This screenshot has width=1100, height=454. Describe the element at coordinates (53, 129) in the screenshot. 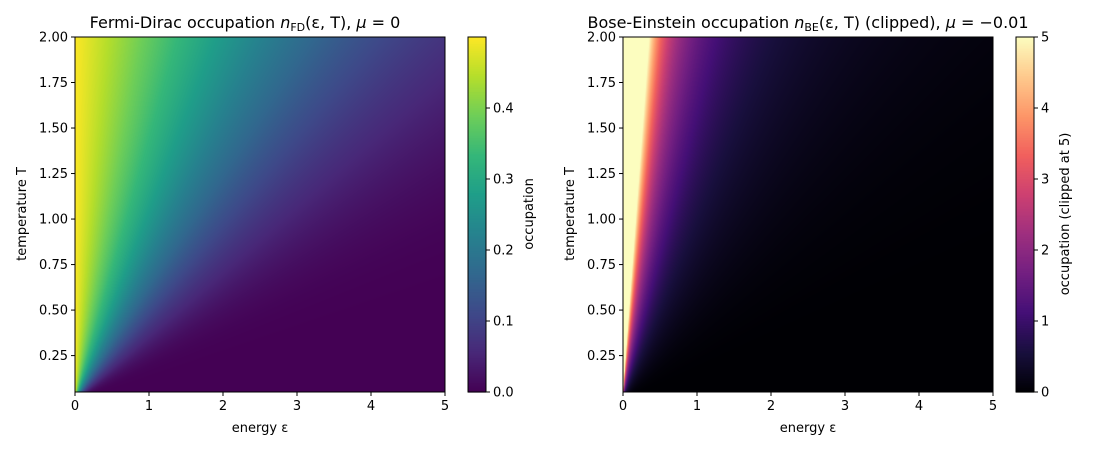

I see `y-tick-label: 1.50` at that location.